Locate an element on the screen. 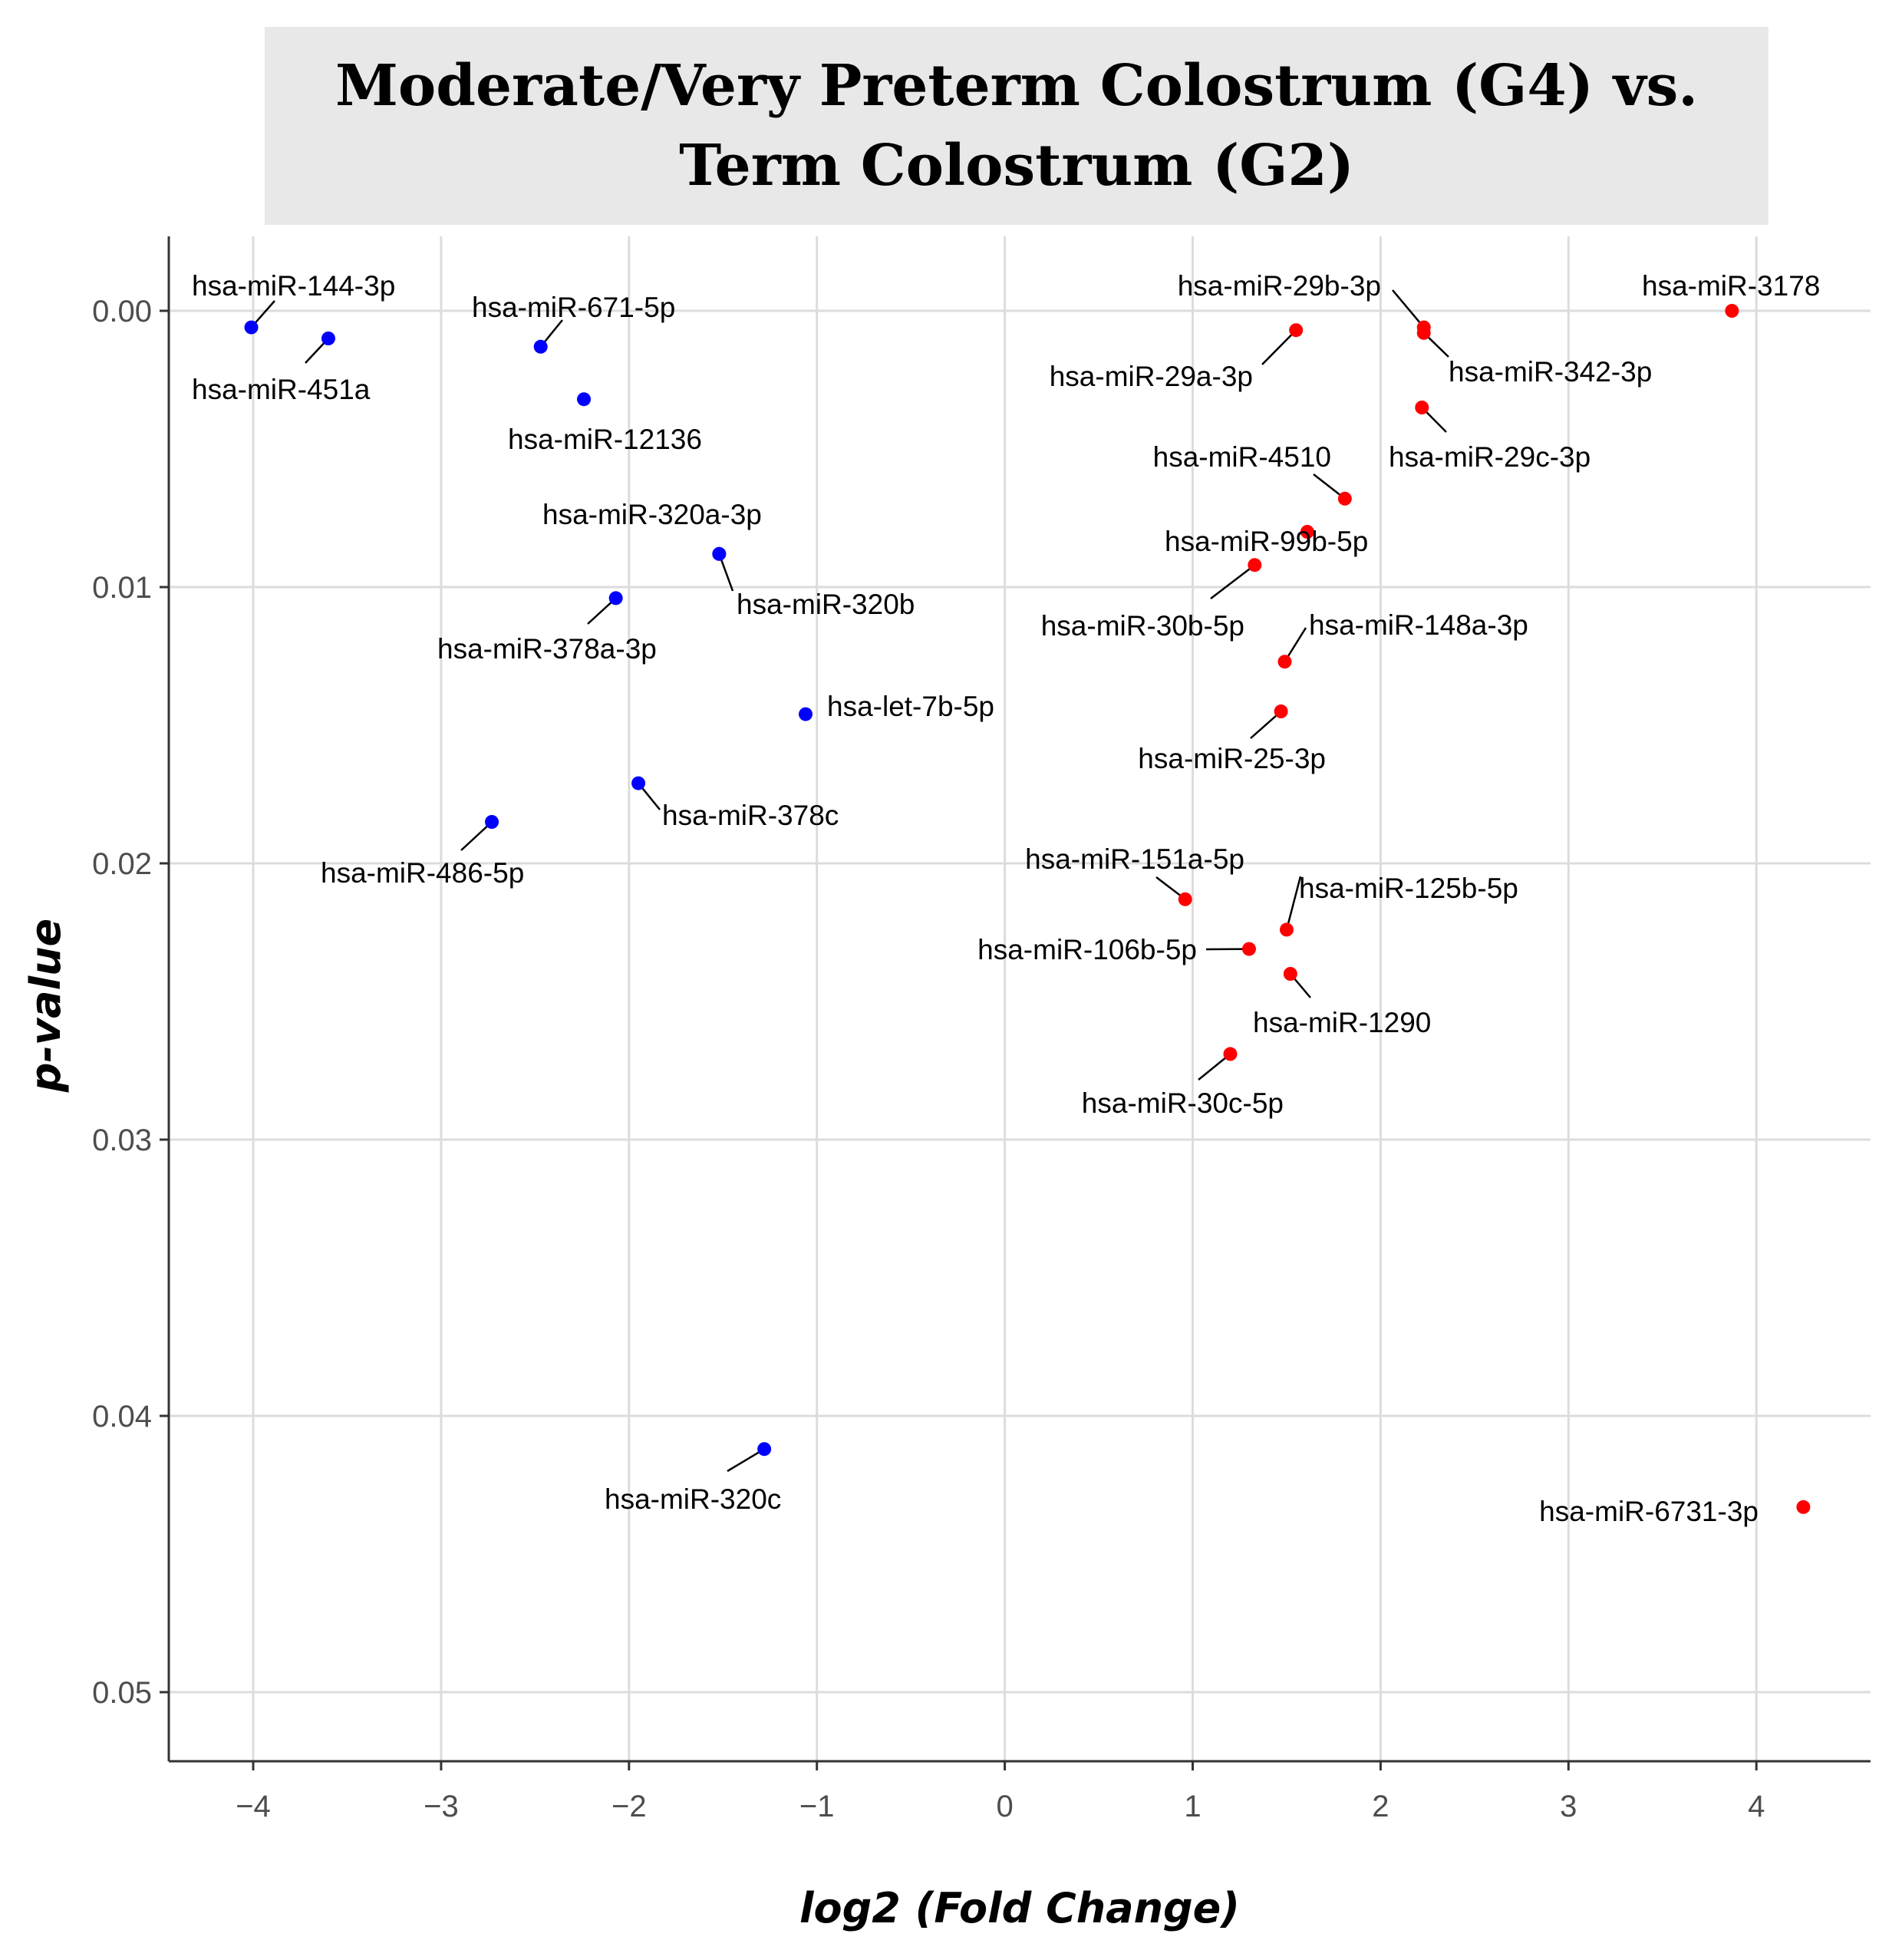  point-label: hsa-miR-30c-5p is located at coordinates (1183, 1103).